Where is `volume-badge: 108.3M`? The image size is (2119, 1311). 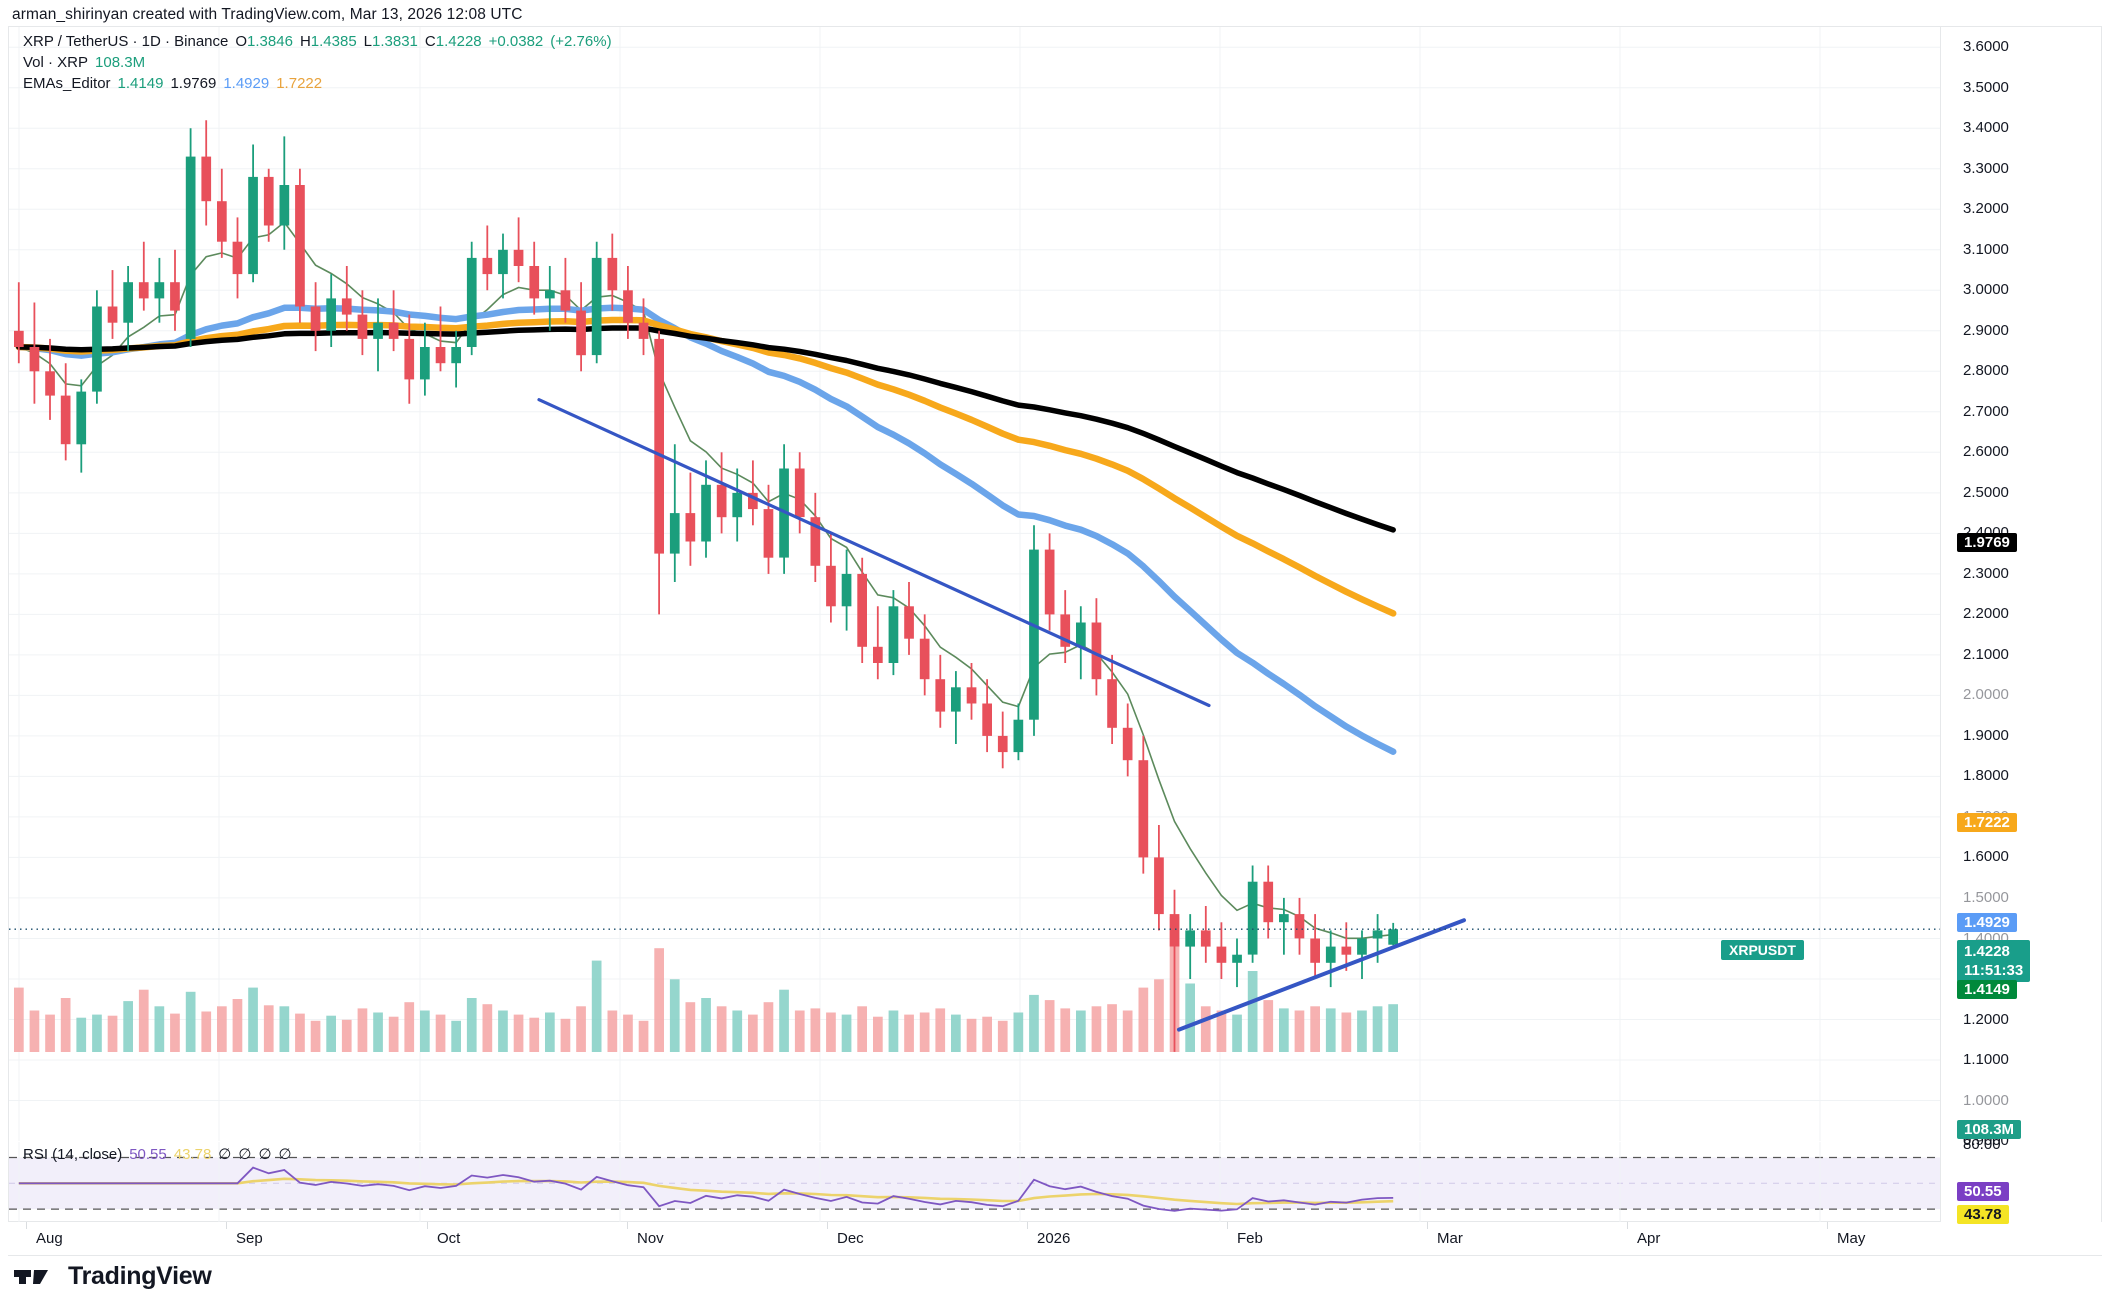
volume-badge: 108.3M is located at coordinates (1989, 1129).